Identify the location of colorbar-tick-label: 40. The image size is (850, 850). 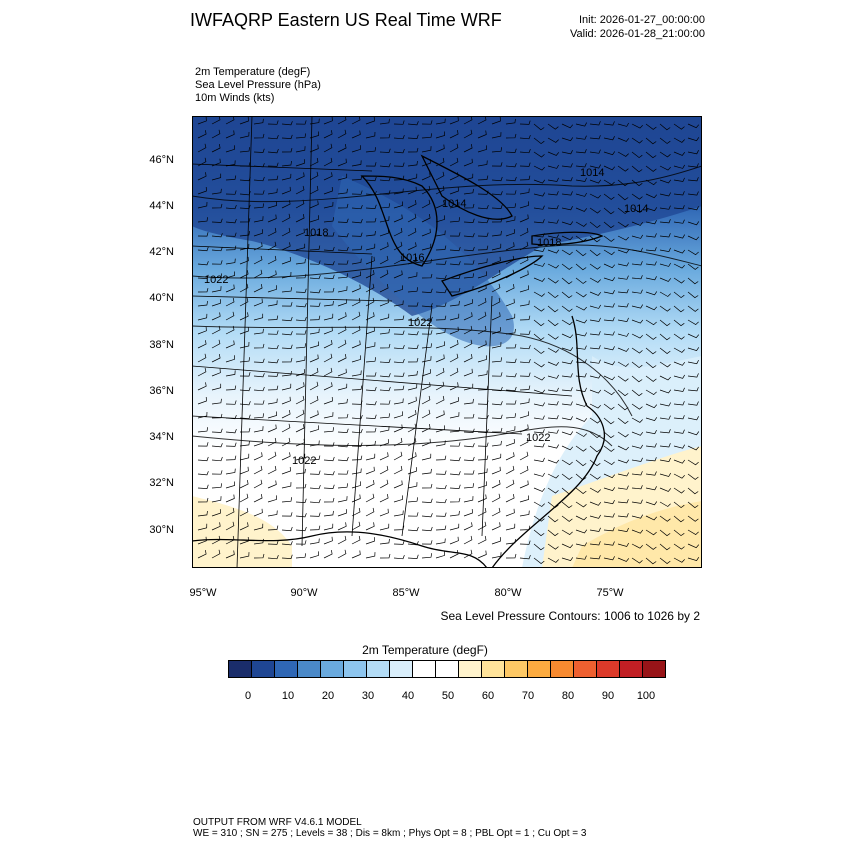
(408, 696).